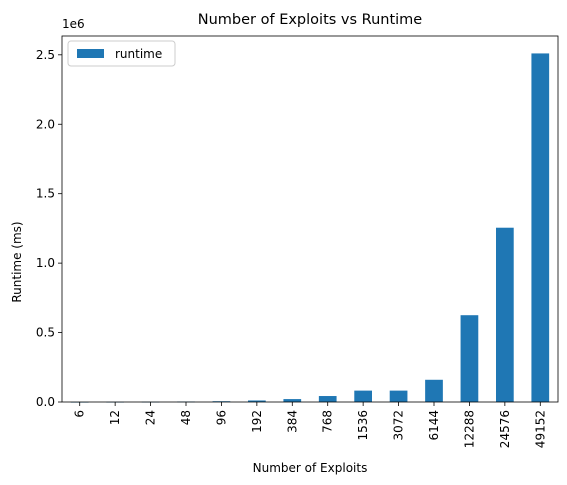 Image resolution: width=567 pixels, height=485 pixels. I want to click on y-tick-label: 0.5, so click(45, 333).